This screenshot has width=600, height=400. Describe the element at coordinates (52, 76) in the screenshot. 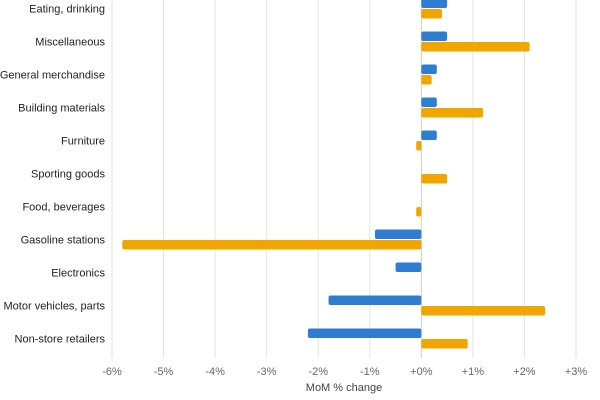

I see `category-label: General merchandise` at that location.